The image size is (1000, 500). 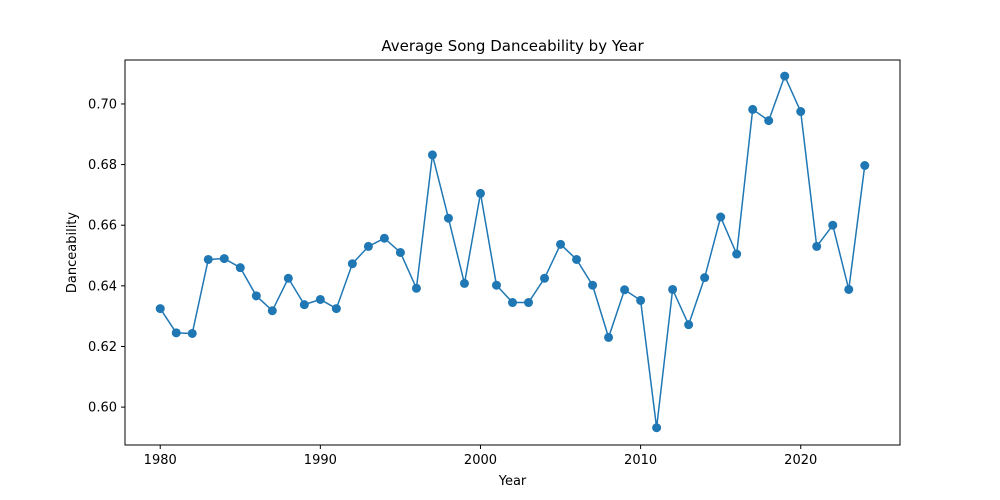 What do you see at coordinates (102, 408) in the screenshot?
I see `y-tick-label: 0.60` at bounding box center [102, 408].